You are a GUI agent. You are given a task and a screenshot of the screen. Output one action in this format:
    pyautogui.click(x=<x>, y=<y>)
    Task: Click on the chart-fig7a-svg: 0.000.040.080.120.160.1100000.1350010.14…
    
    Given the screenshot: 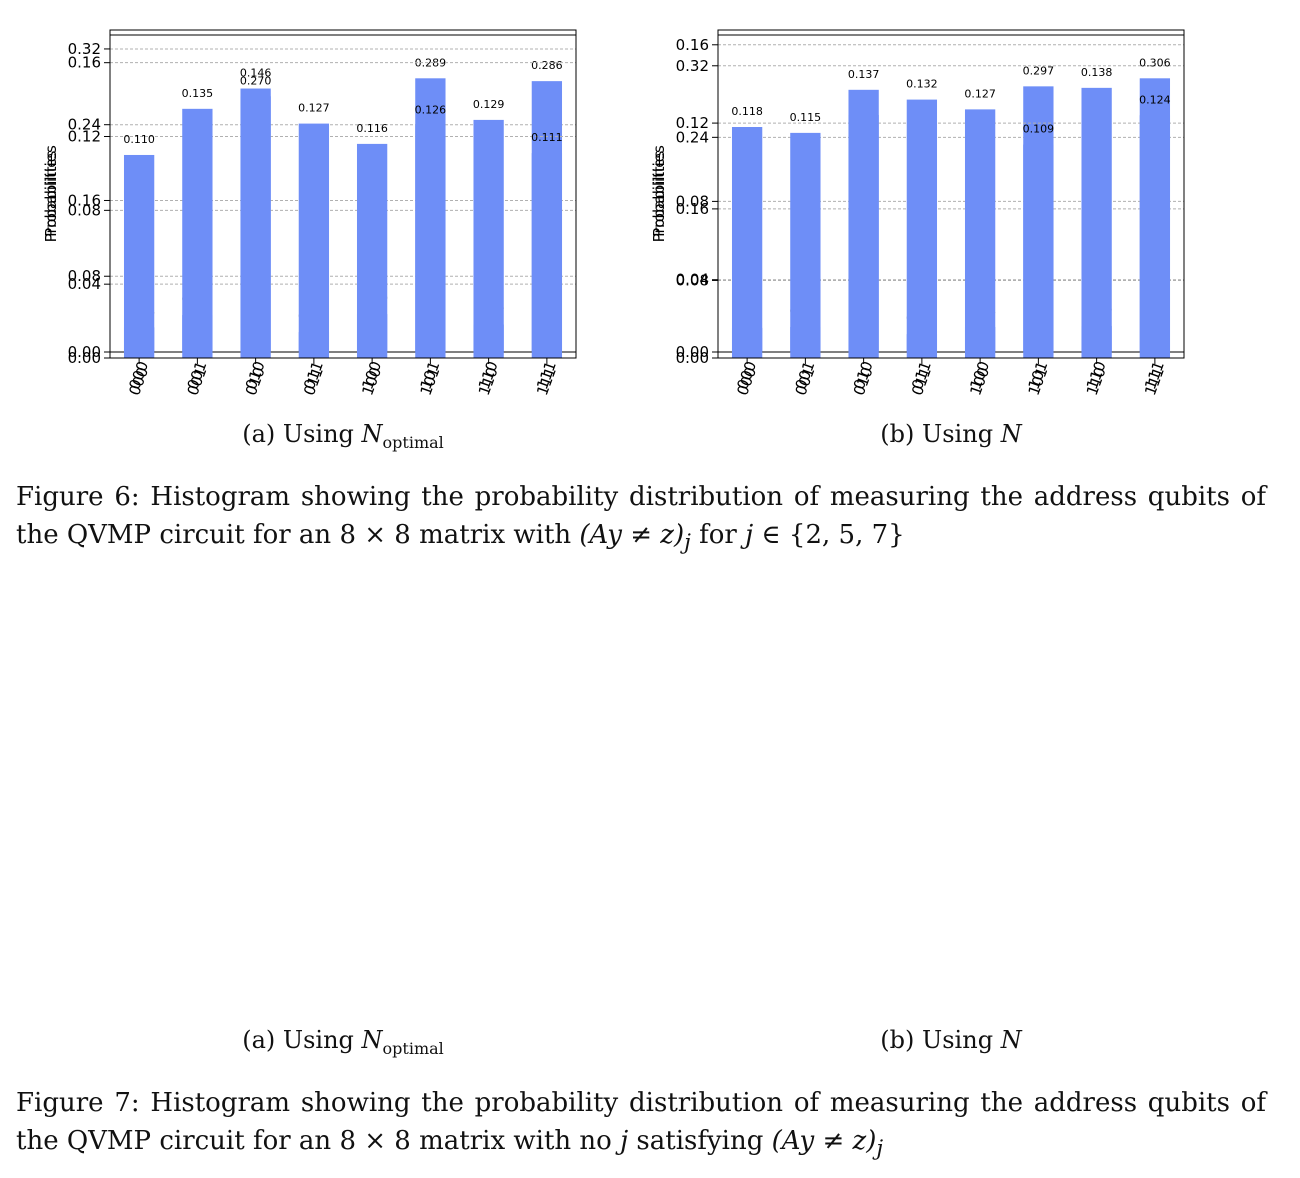 What is the action you would take?
    pyautogui.click(x=309, y=216)
    